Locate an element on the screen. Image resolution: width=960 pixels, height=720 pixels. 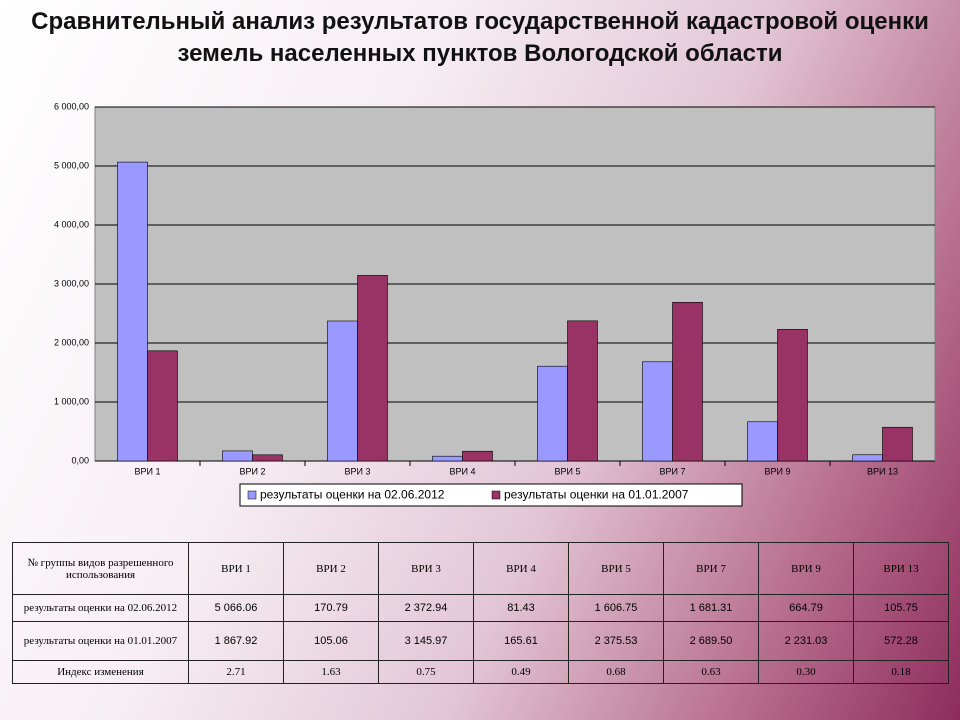
cell: 0.68 is located at coordinates (616, 672).